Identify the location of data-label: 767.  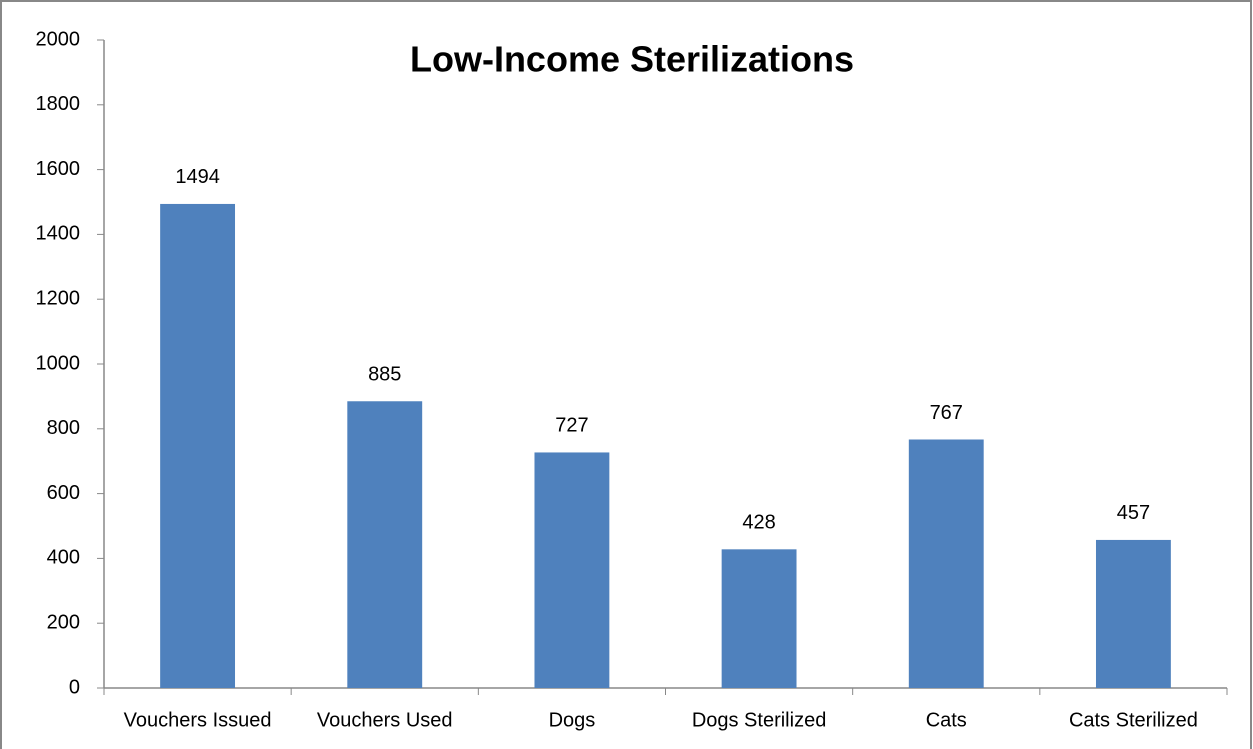
(946, 413).